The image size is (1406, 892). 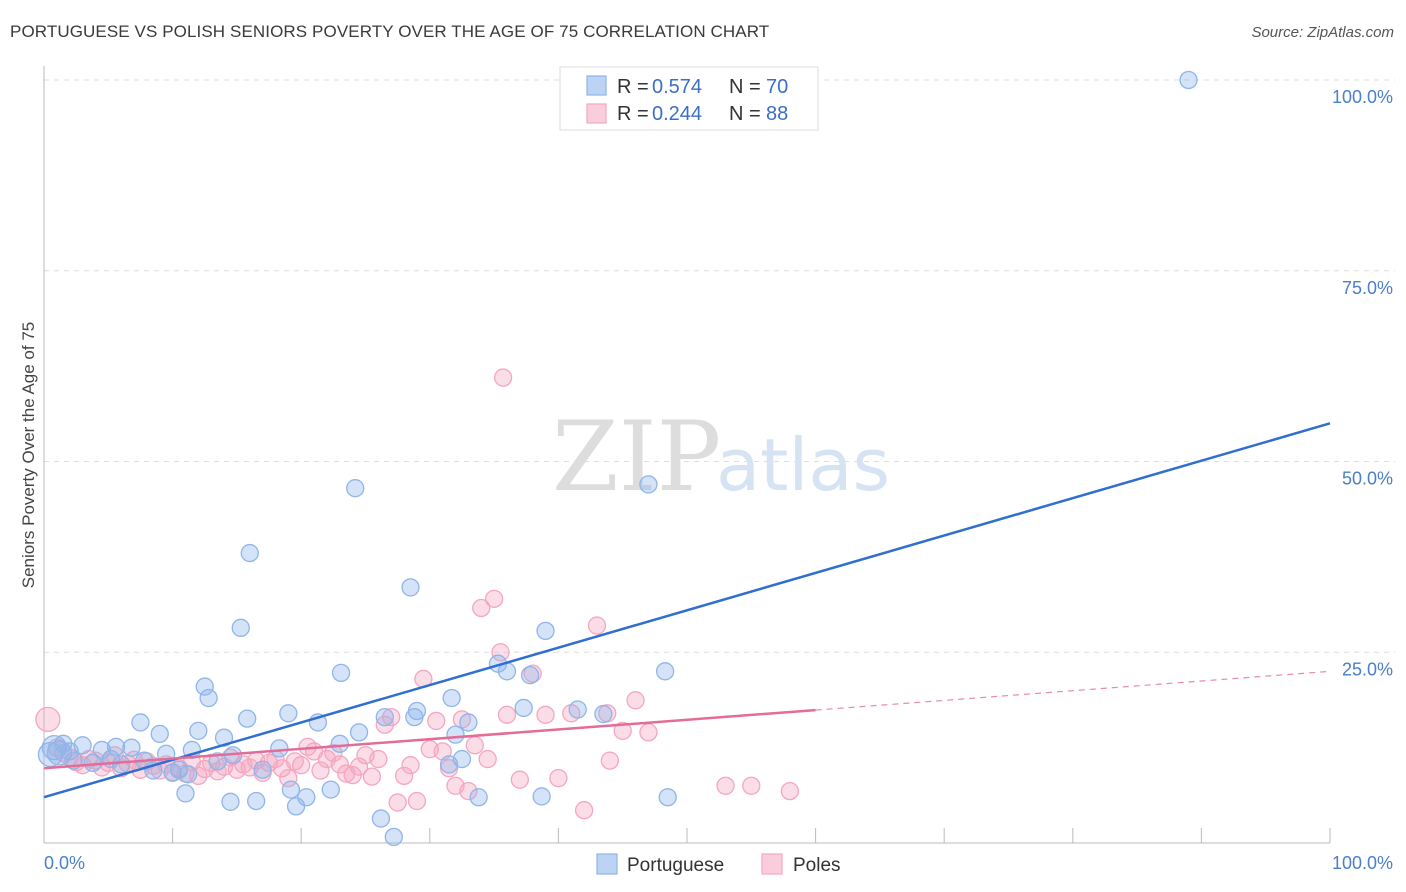 I want to click on x-tick-label-0: 0.0%, so click(x=64, y=863).